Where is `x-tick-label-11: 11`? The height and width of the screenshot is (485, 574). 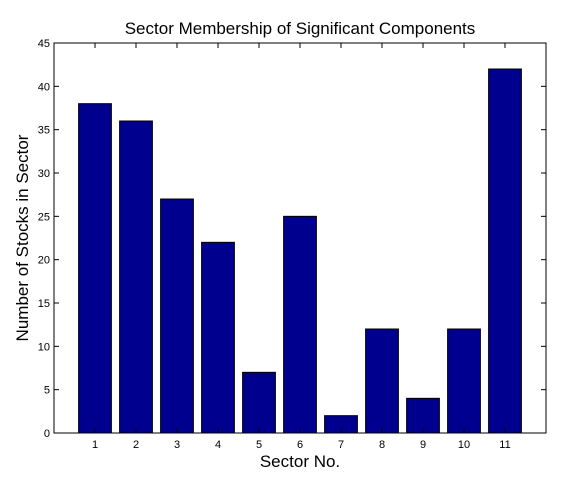
x-tick-label-11: 11 is located at coordinates (504, 445).